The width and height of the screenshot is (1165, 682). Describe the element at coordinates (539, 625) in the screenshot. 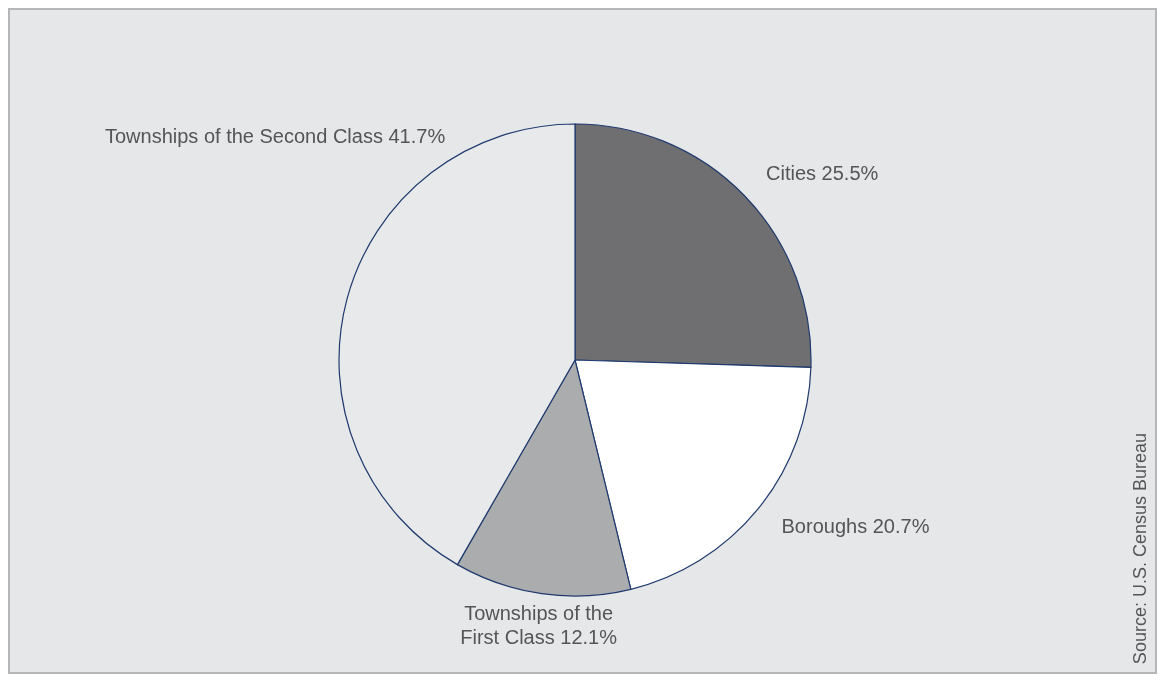

I see `slice-label: Townships of the First Class 12.1%` at that location.